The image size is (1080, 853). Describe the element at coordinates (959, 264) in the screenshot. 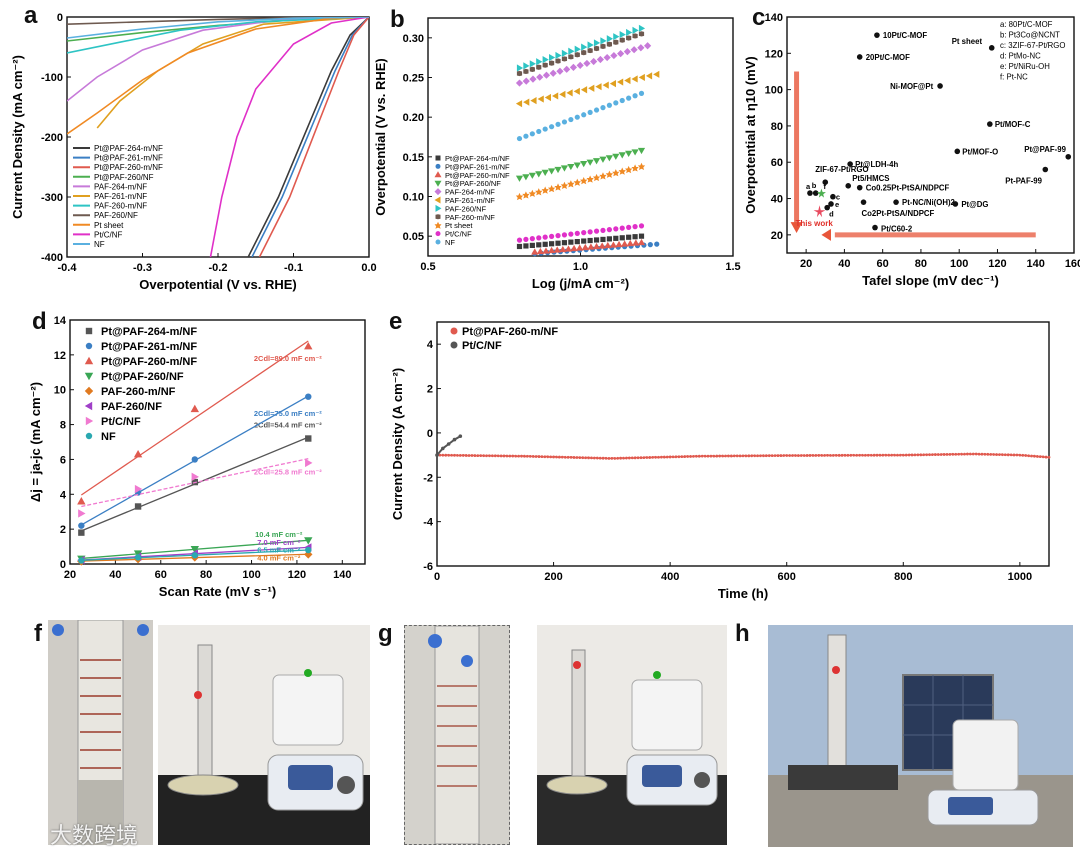

I see `x-tick-label: 100` at that location.